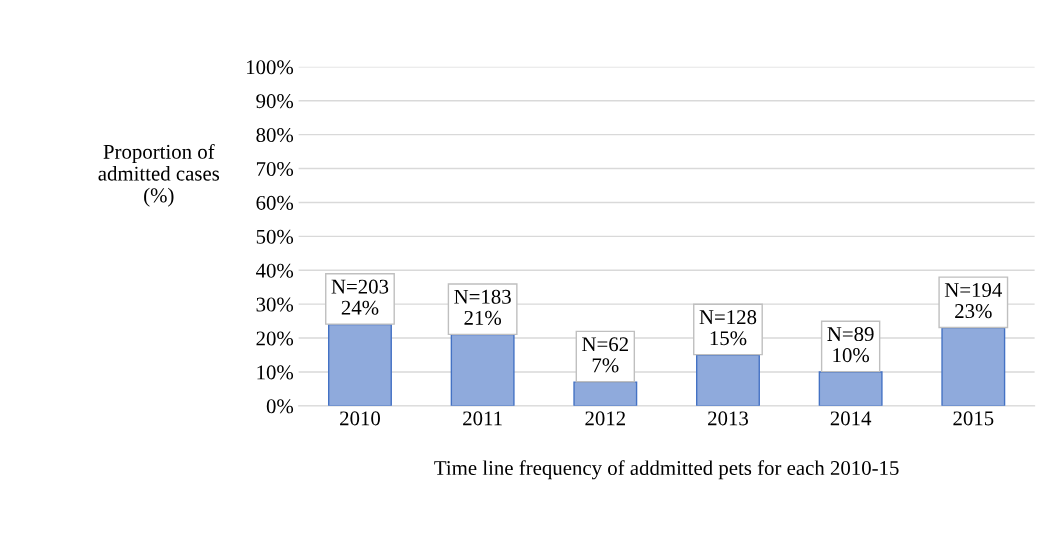  I want to click on y-tick-label: 20%, so click(275, 338).